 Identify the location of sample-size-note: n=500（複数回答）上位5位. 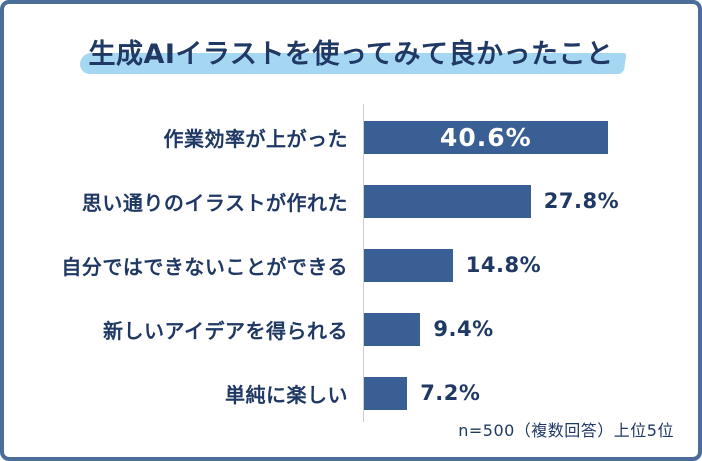
(566, 430).